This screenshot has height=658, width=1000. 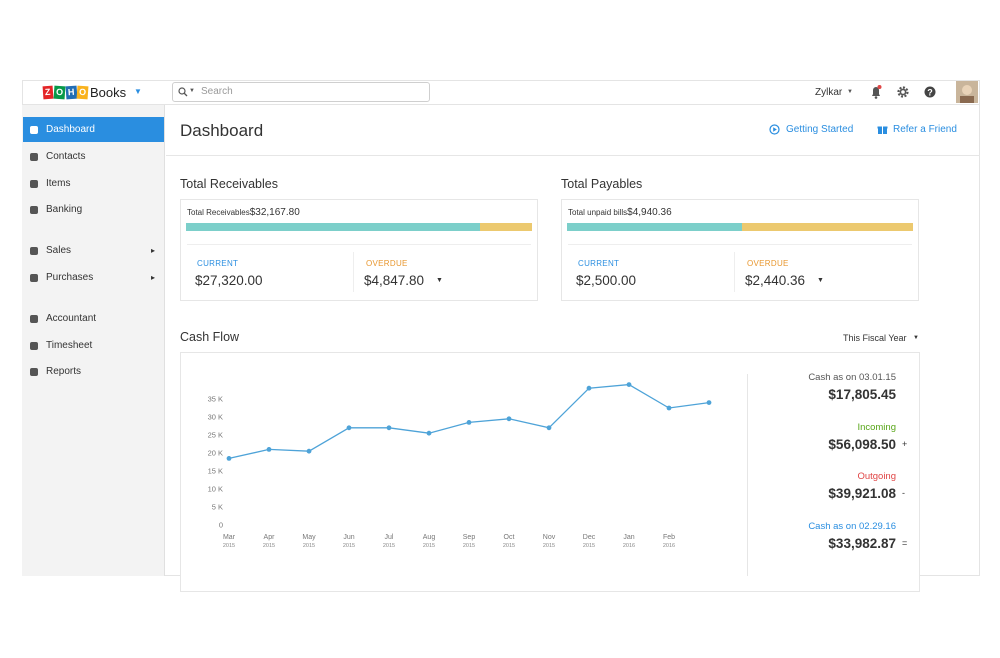 I want to click on user-avatar, so click(x=967, y=92).